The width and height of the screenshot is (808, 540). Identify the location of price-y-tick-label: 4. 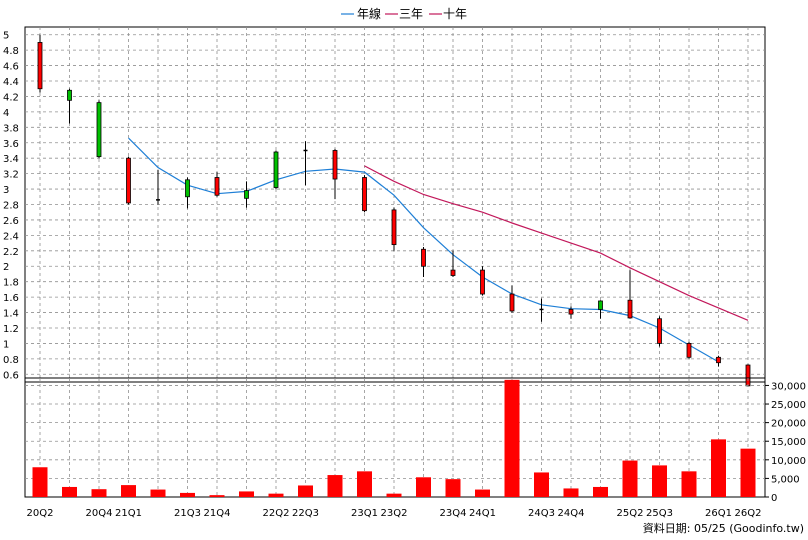
(6, 113).